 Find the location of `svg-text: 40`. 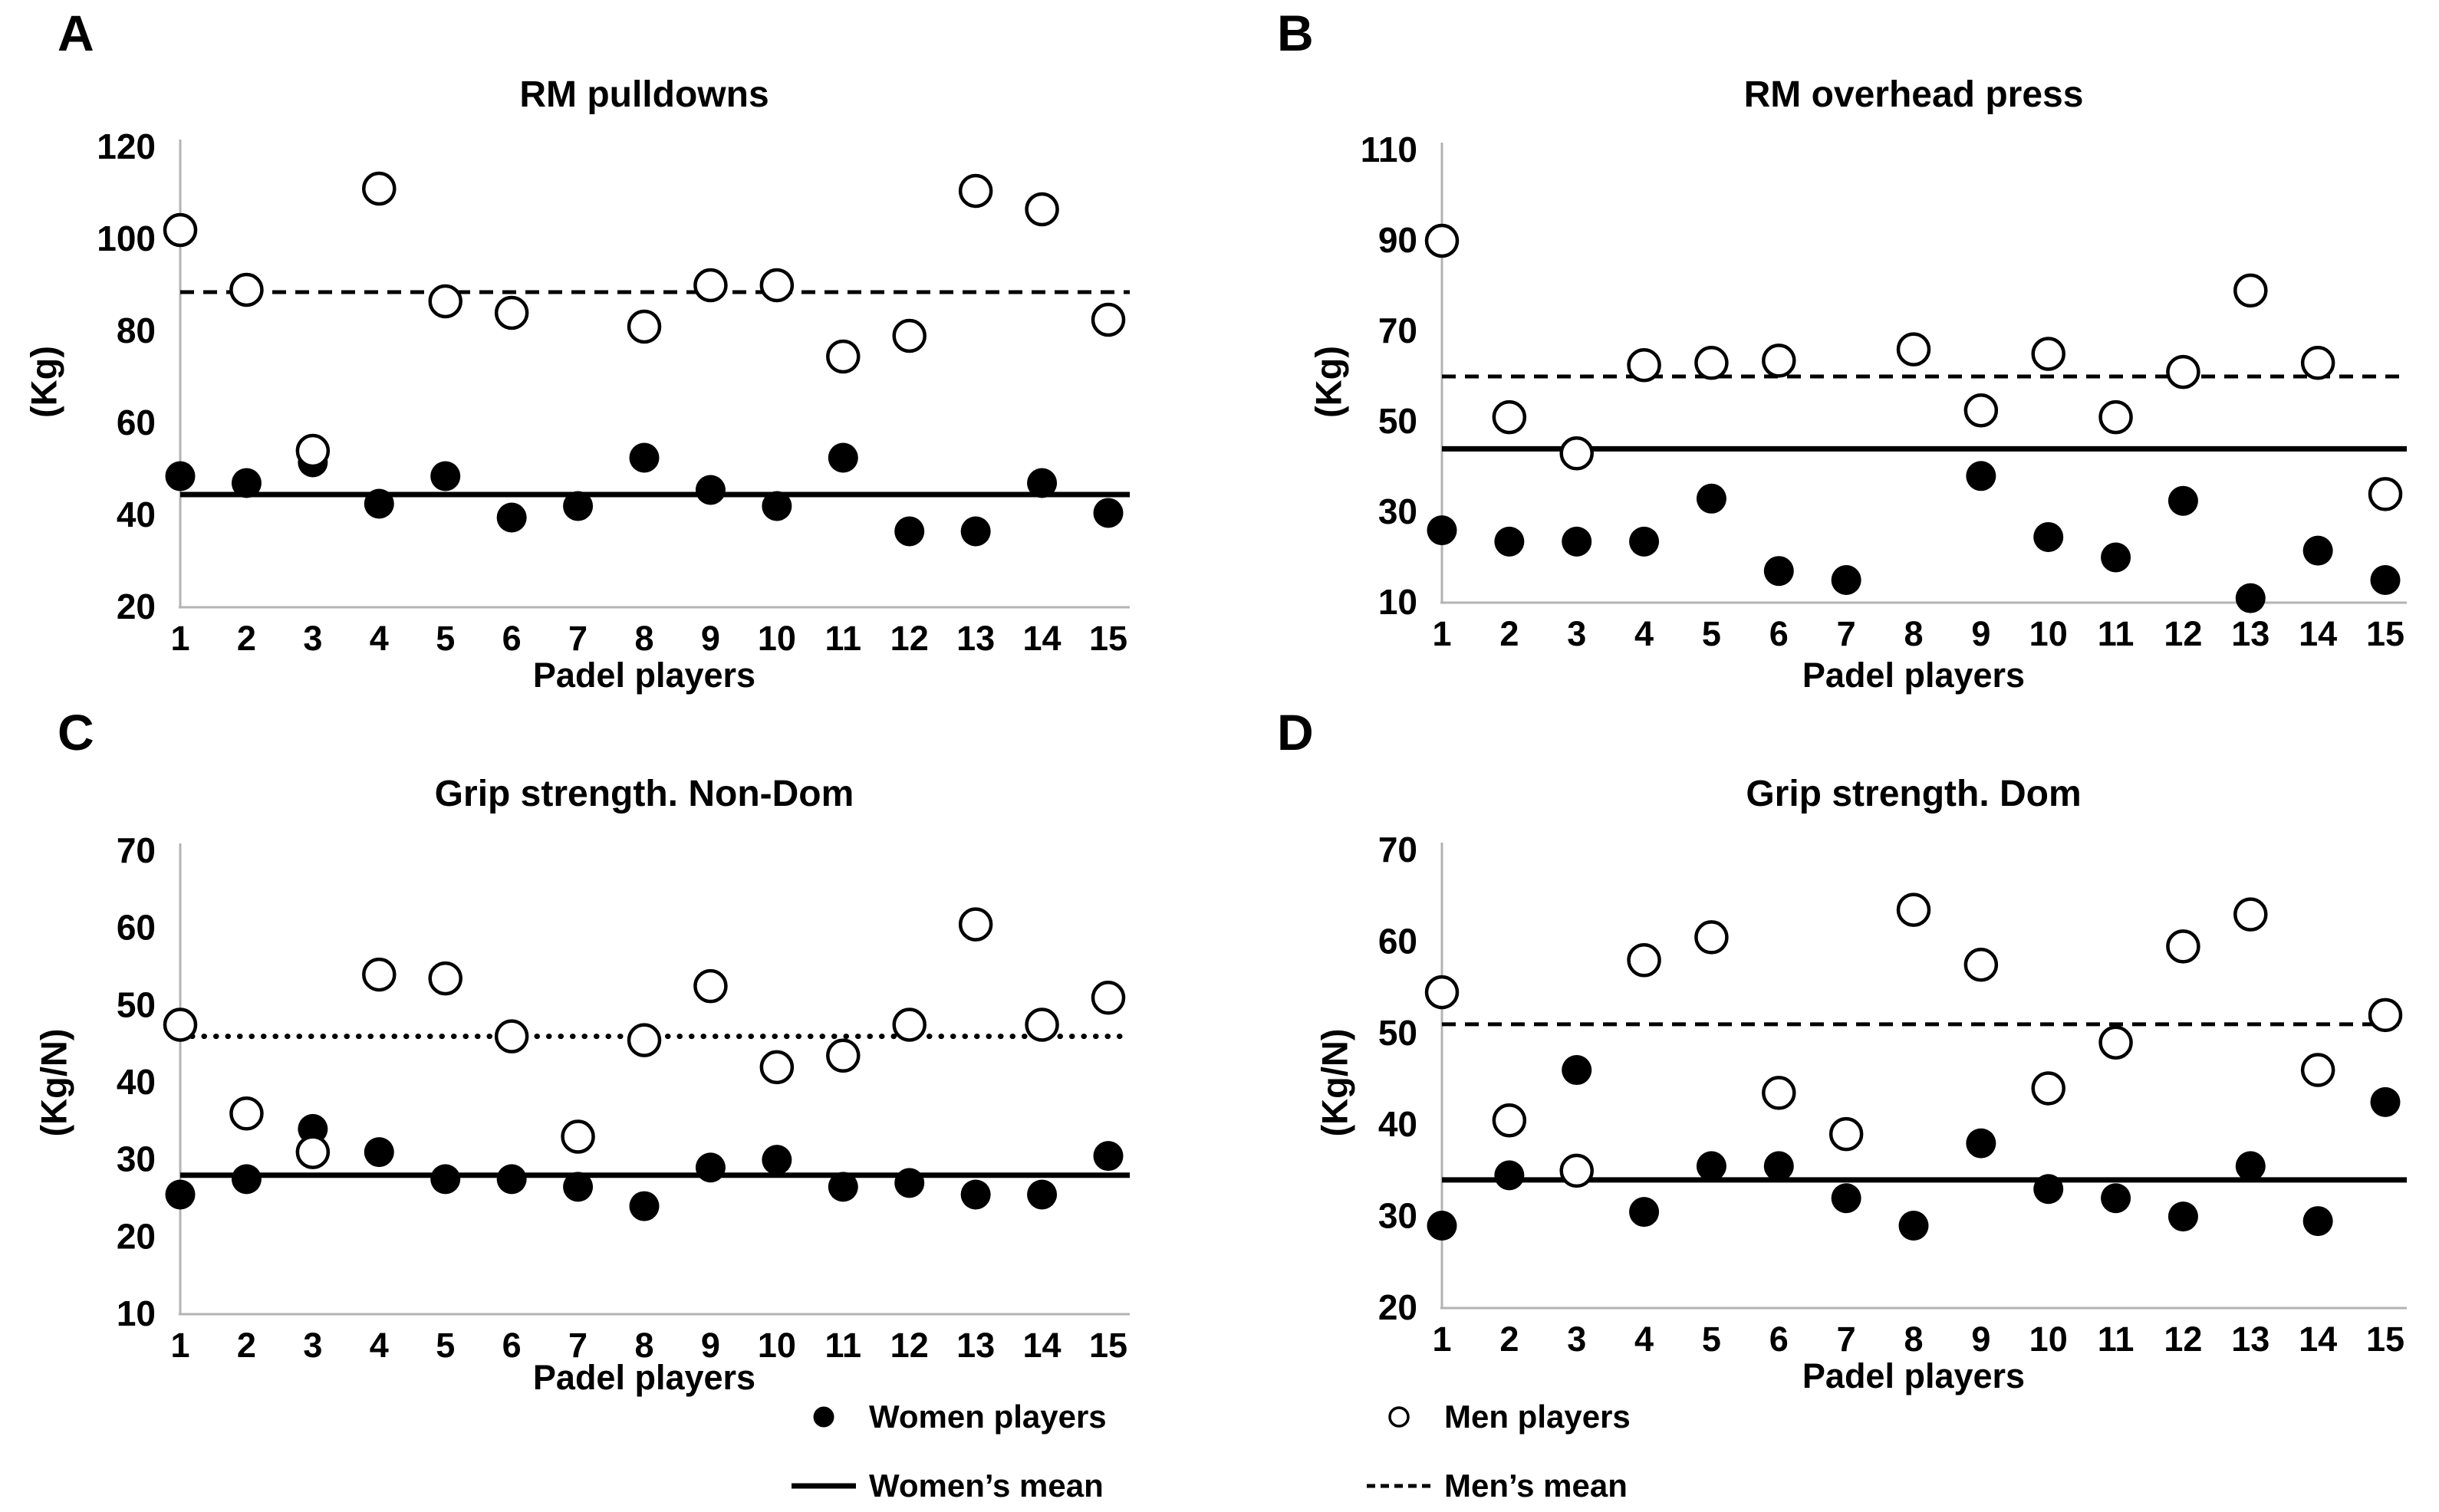

svg-text: 40 is located at coordinates (137, 1082).